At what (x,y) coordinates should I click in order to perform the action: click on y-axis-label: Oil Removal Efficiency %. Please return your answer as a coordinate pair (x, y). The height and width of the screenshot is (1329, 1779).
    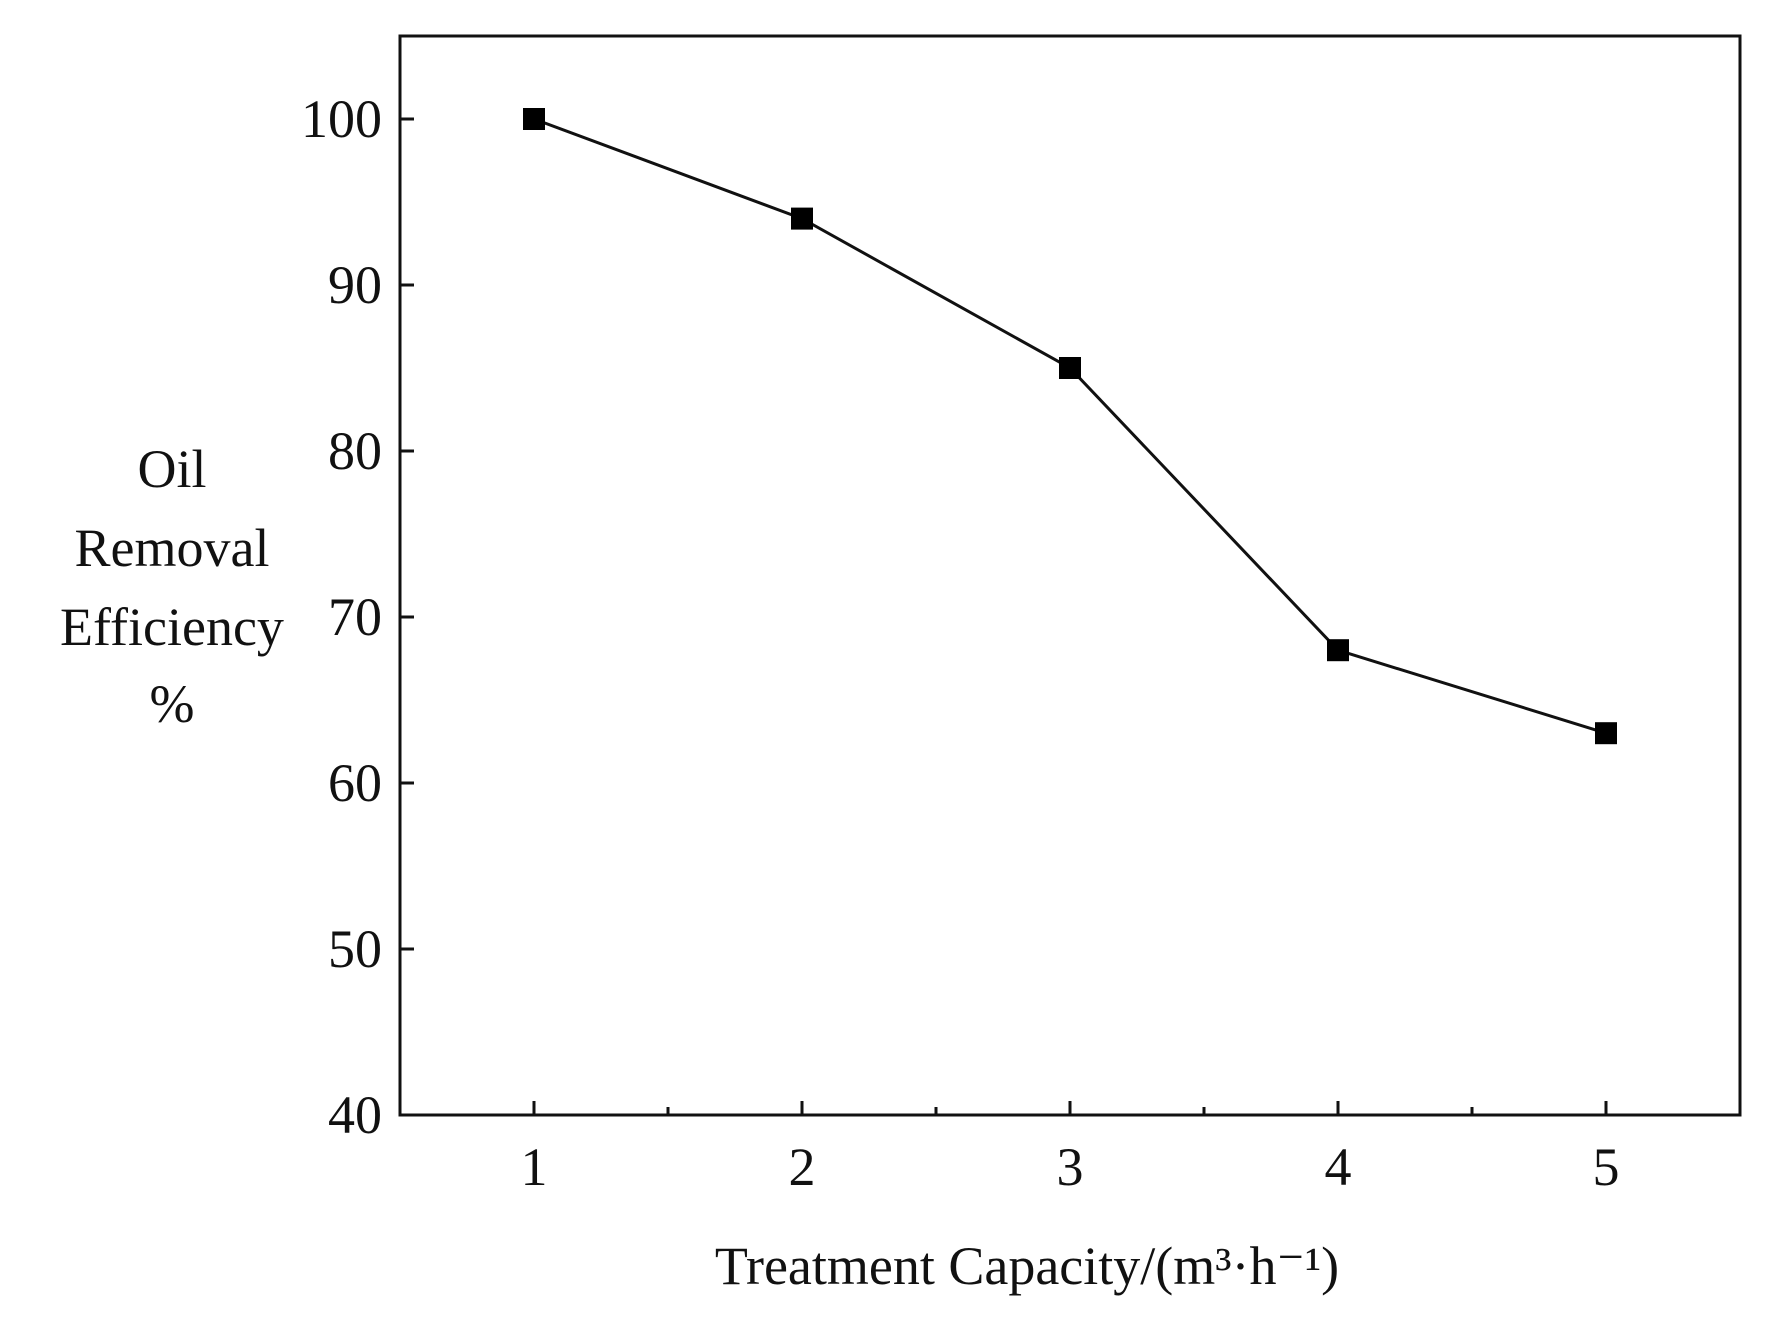
    Looking at the image, I should click on (172, 586).